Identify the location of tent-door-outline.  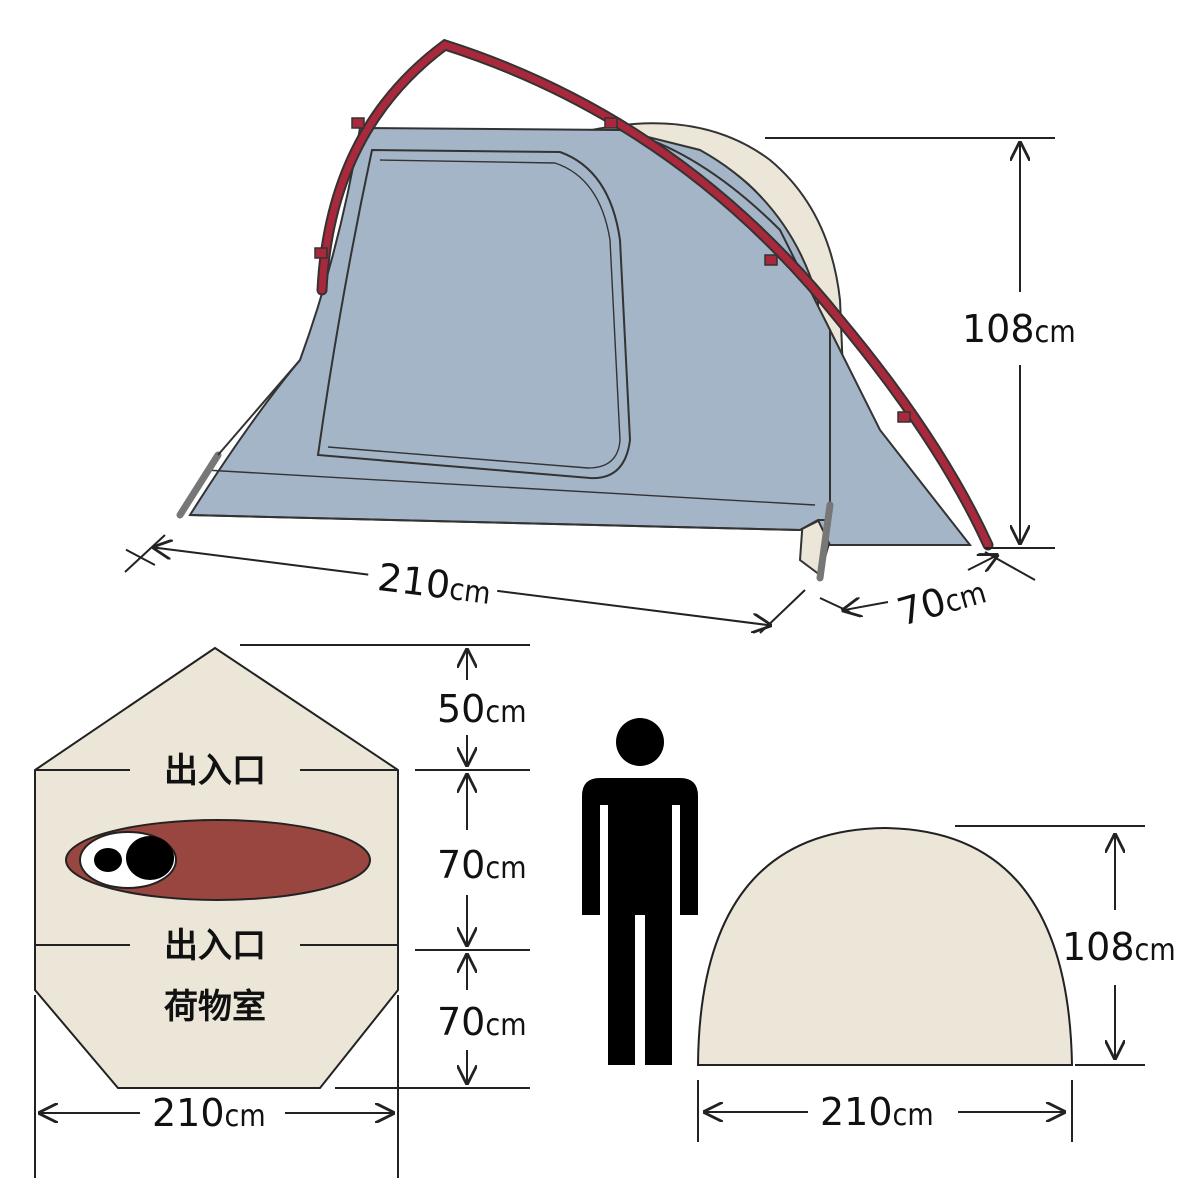
(474, 314).